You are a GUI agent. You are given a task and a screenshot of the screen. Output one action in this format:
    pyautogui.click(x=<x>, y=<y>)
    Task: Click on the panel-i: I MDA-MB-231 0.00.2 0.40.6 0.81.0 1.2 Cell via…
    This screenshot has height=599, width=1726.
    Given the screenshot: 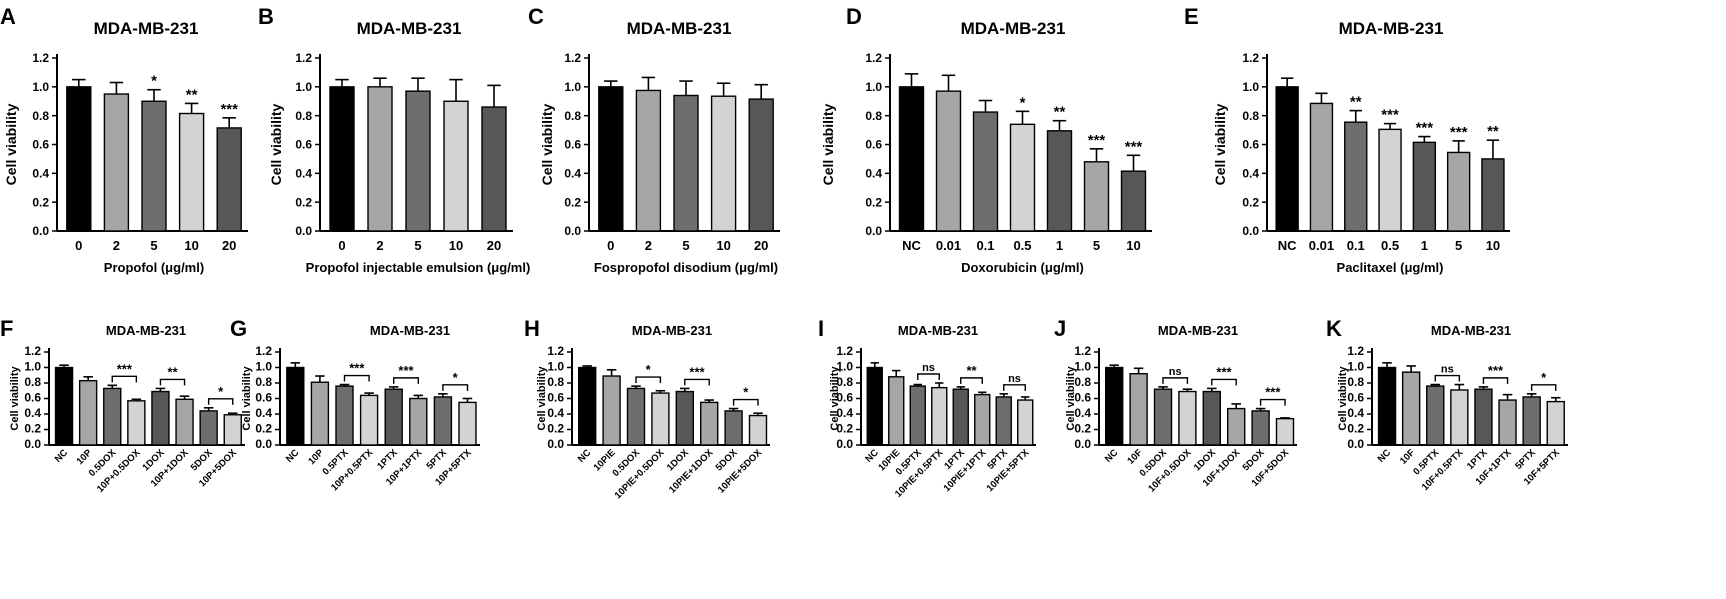 What is the action you would take?
    pyautogui.click(x=927, y=408)
    